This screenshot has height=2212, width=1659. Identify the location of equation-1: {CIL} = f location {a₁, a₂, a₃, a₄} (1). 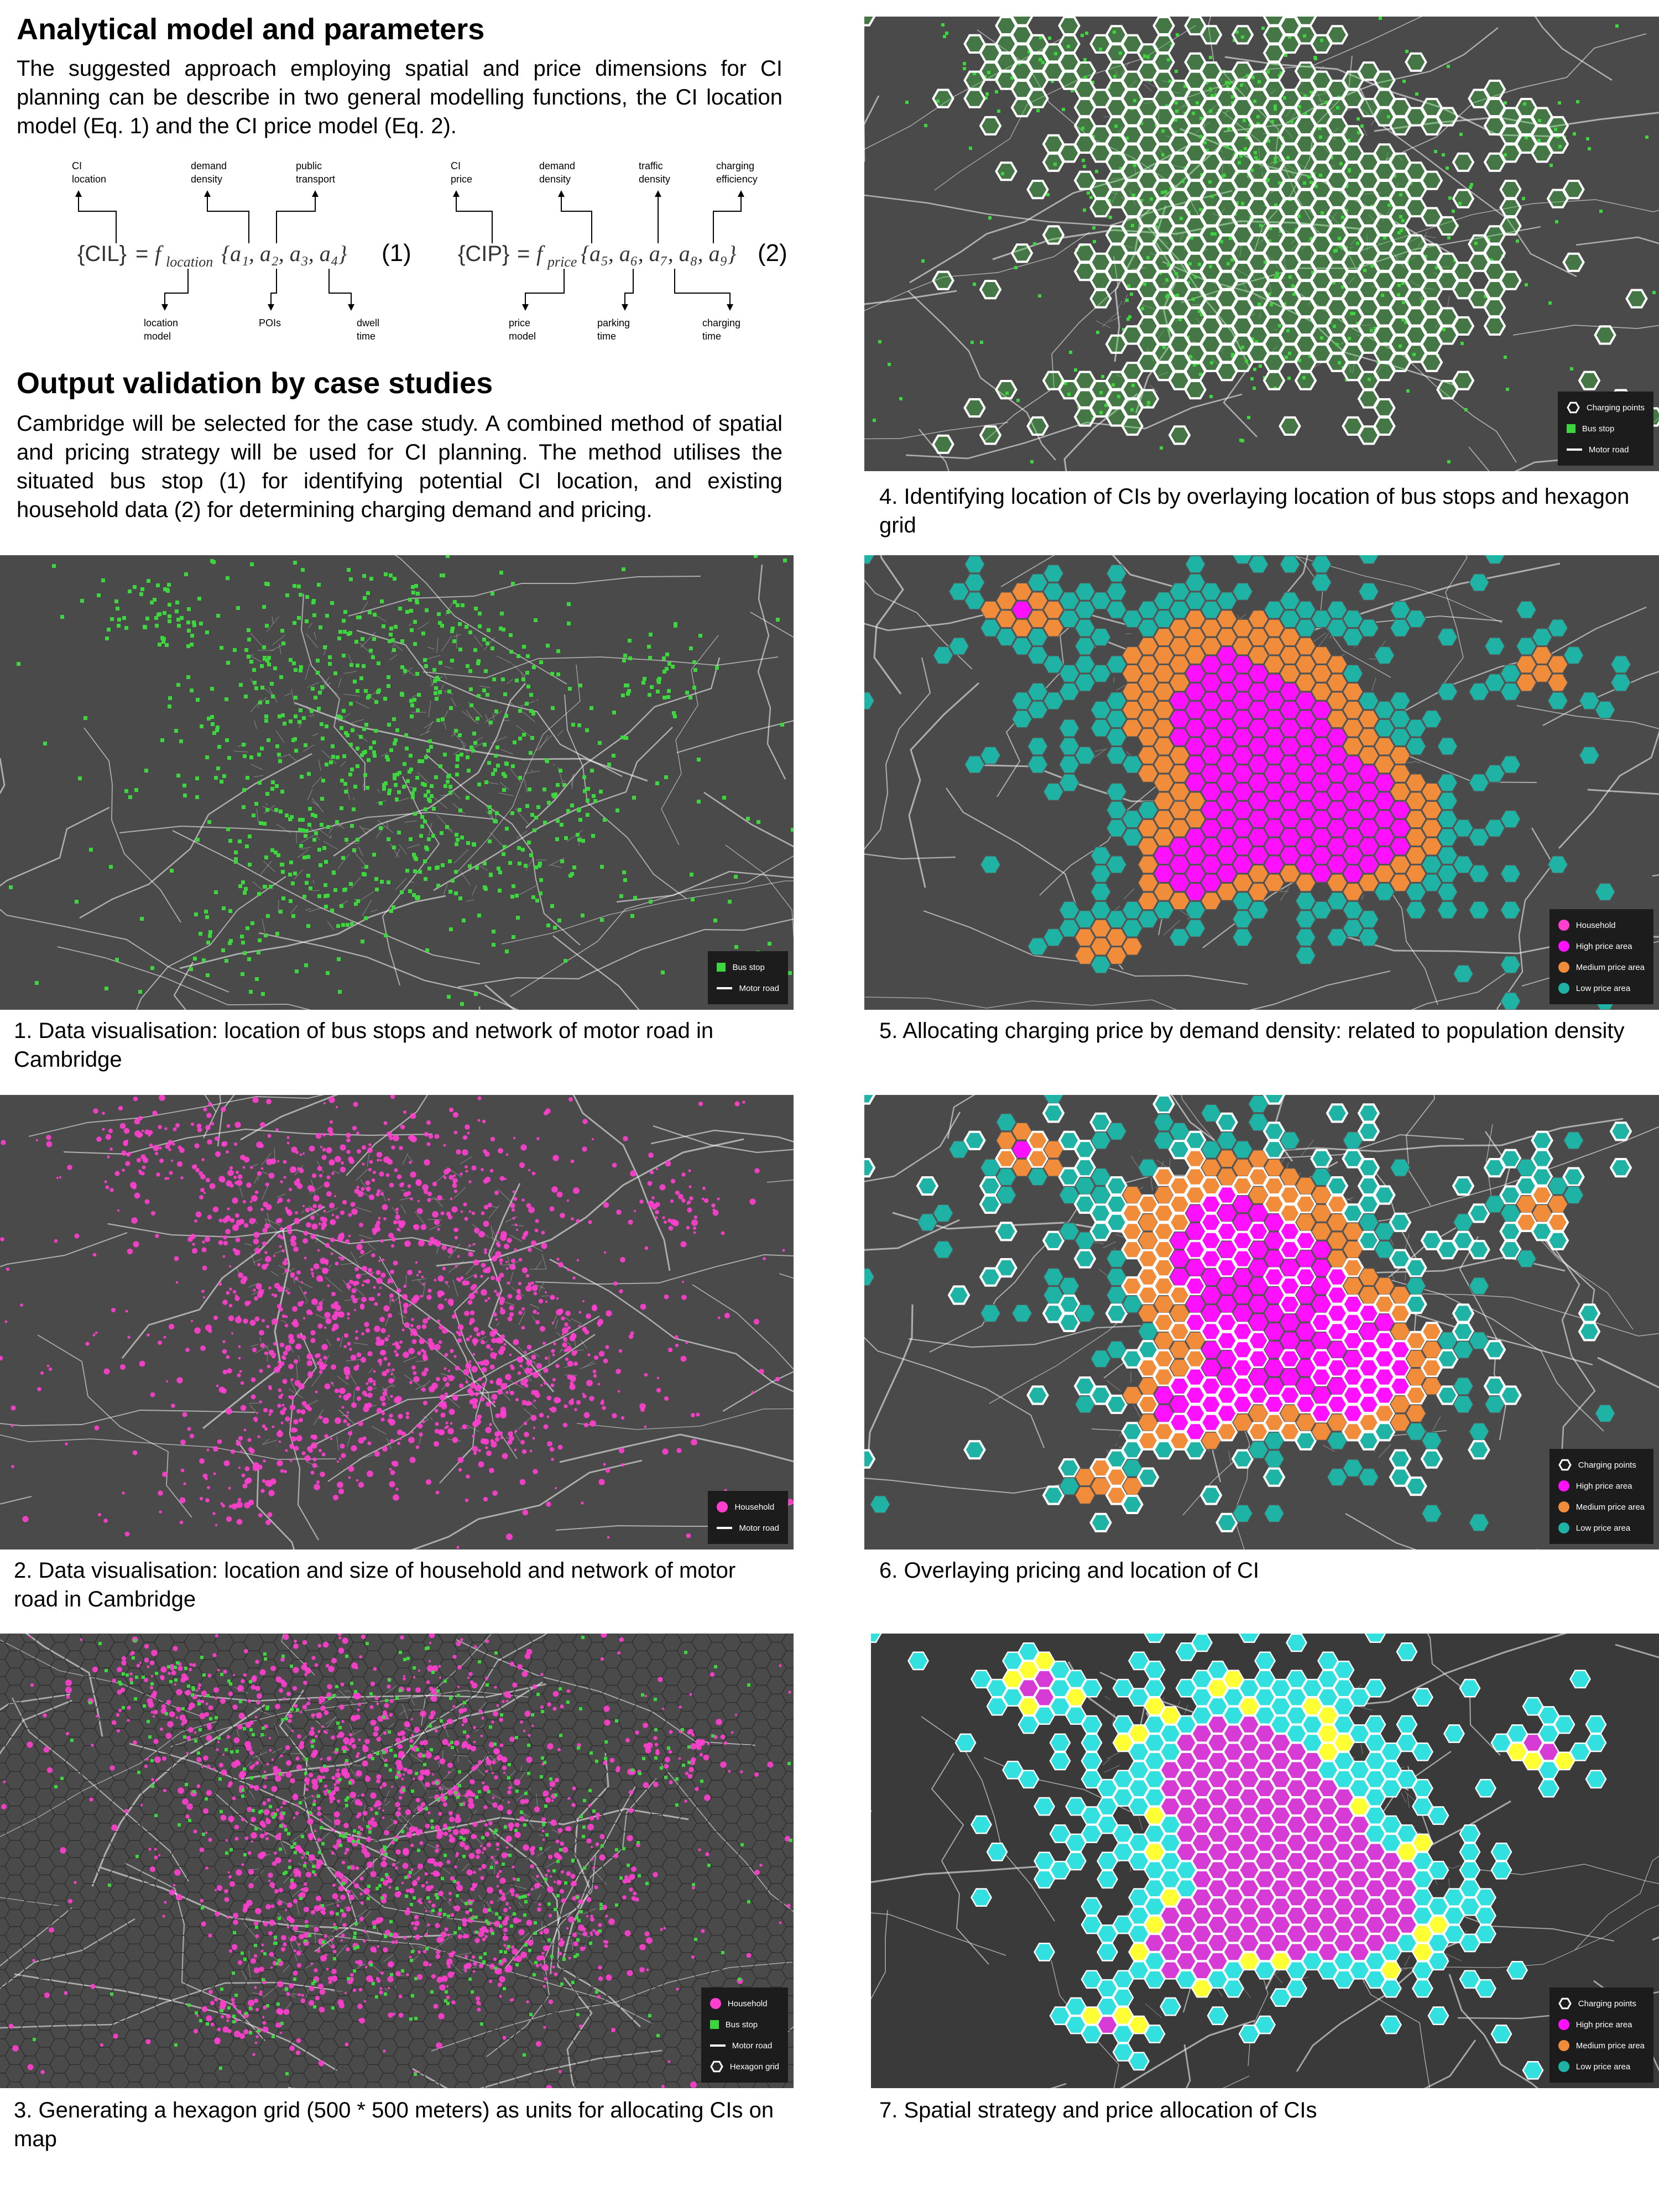
(242, 251).